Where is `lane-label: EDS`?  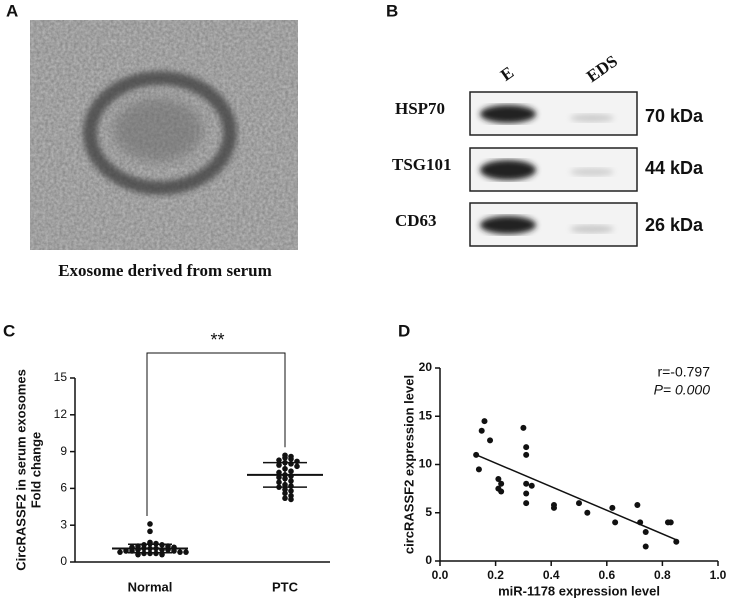
lane-label: EDS is located at coordinates (602, 68).